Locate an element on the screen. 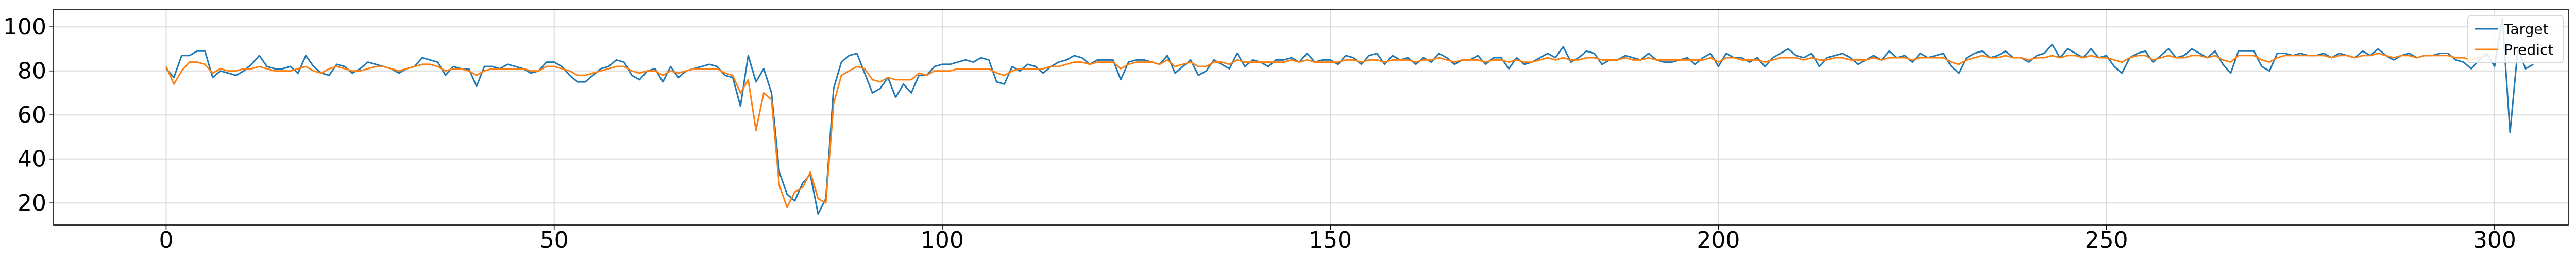  legend-box is located at coordinates (2515, 39).